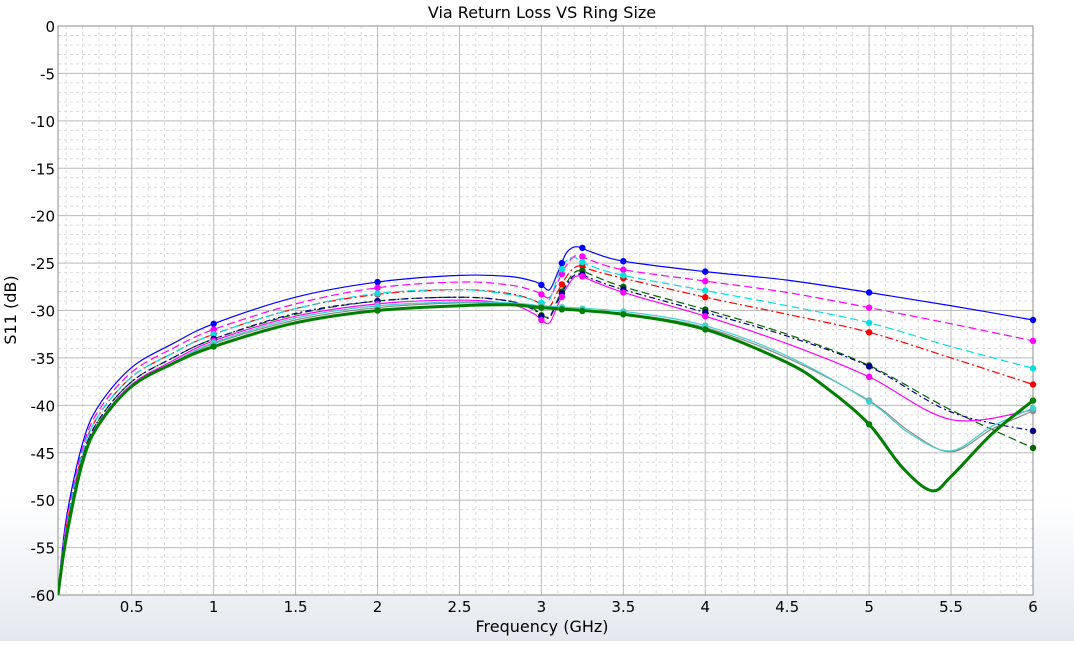 This screenshot has width=1074, height=645. I want to click on y-tick-label: -40, so click(43, 406).